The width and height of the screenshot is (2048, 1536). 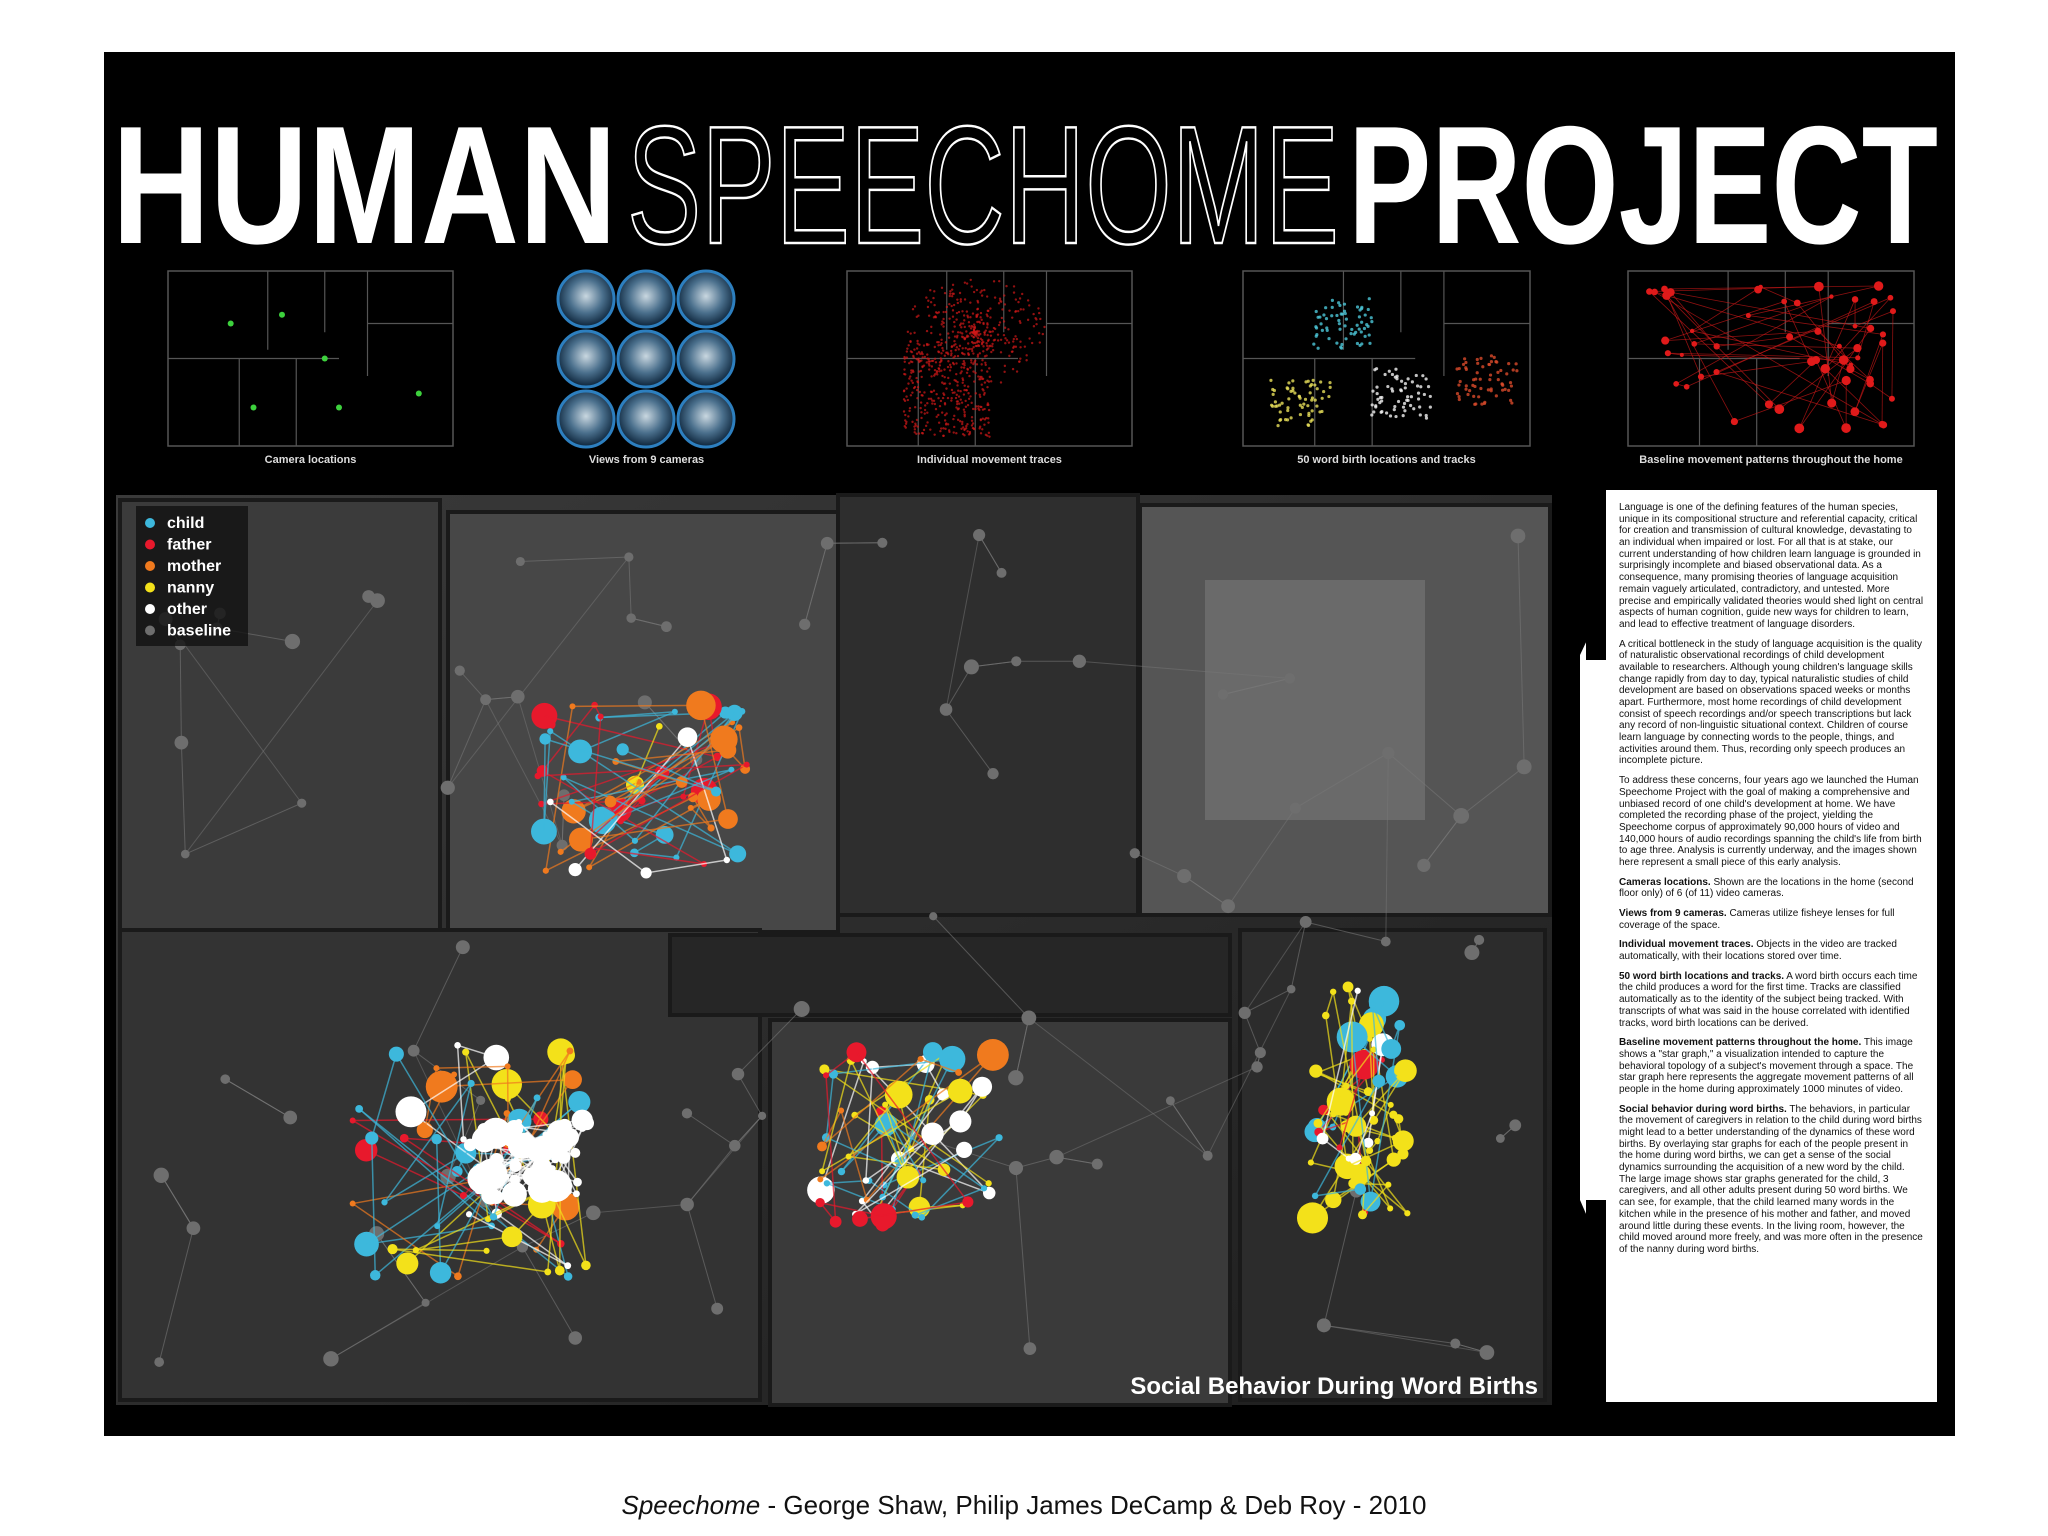 I want to click on item-heading: 50 word birth locations and tracks., so click(x=1702, y=976).